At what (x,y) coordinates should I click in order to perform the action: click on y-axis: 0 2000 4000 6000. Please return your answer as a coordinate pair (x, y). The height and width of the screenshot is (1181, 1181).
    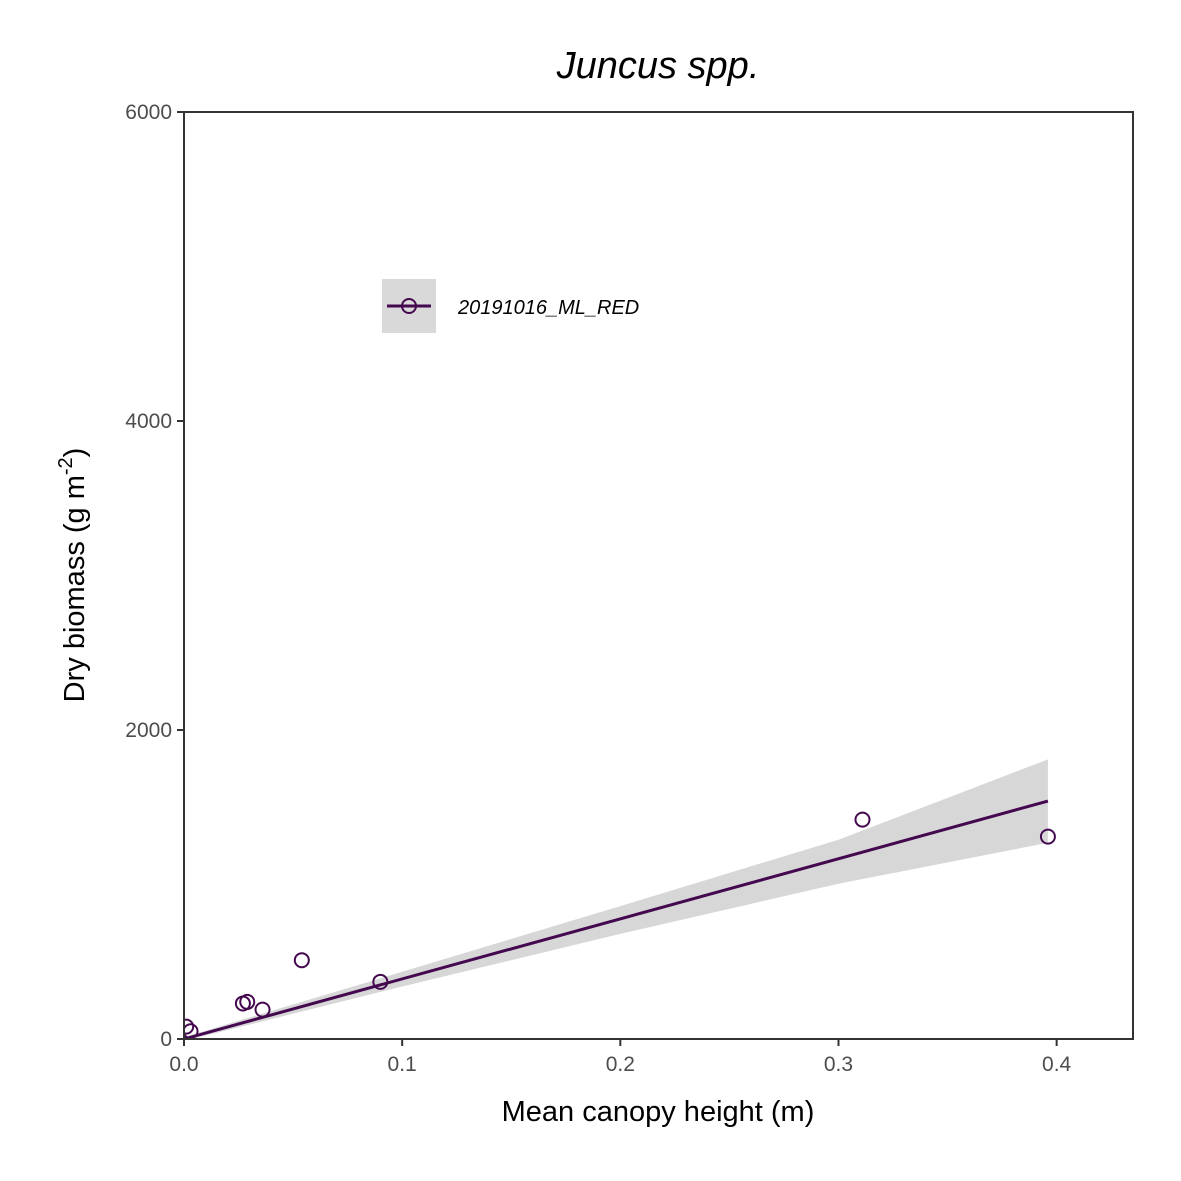
    Looking at the image, I should click on (154, 576).